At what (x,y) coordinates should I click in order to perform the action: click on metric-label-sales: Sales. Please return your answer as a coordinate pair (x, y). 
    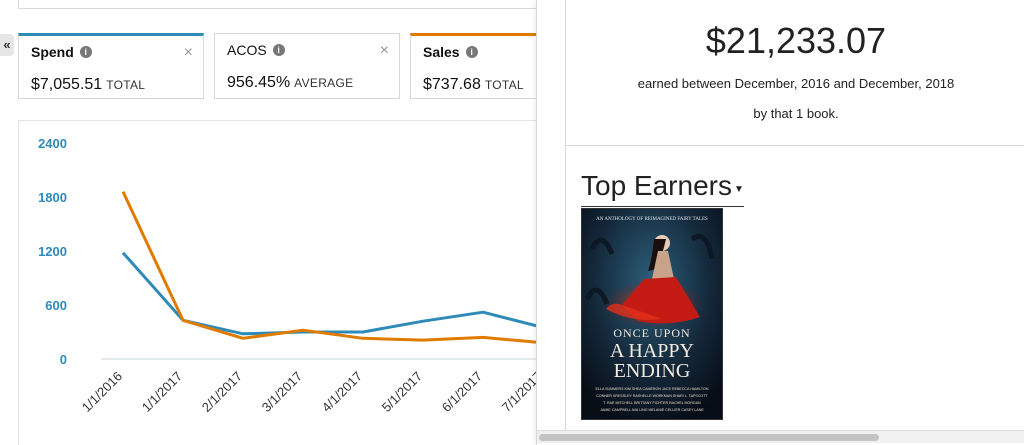
    Looking at the image, I should click on (441, 52).